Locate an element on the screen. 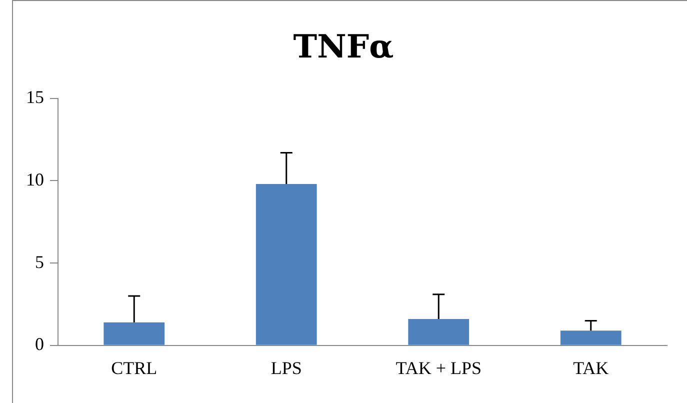  x-tick-label: TAK is located at coordinates (591, 368).